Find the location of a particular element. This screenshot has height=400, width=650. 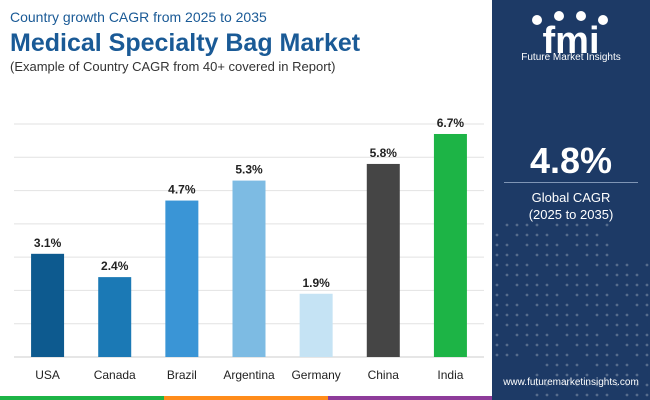

data-label-argentina: 5.3% is located at coordinates (249, 170).